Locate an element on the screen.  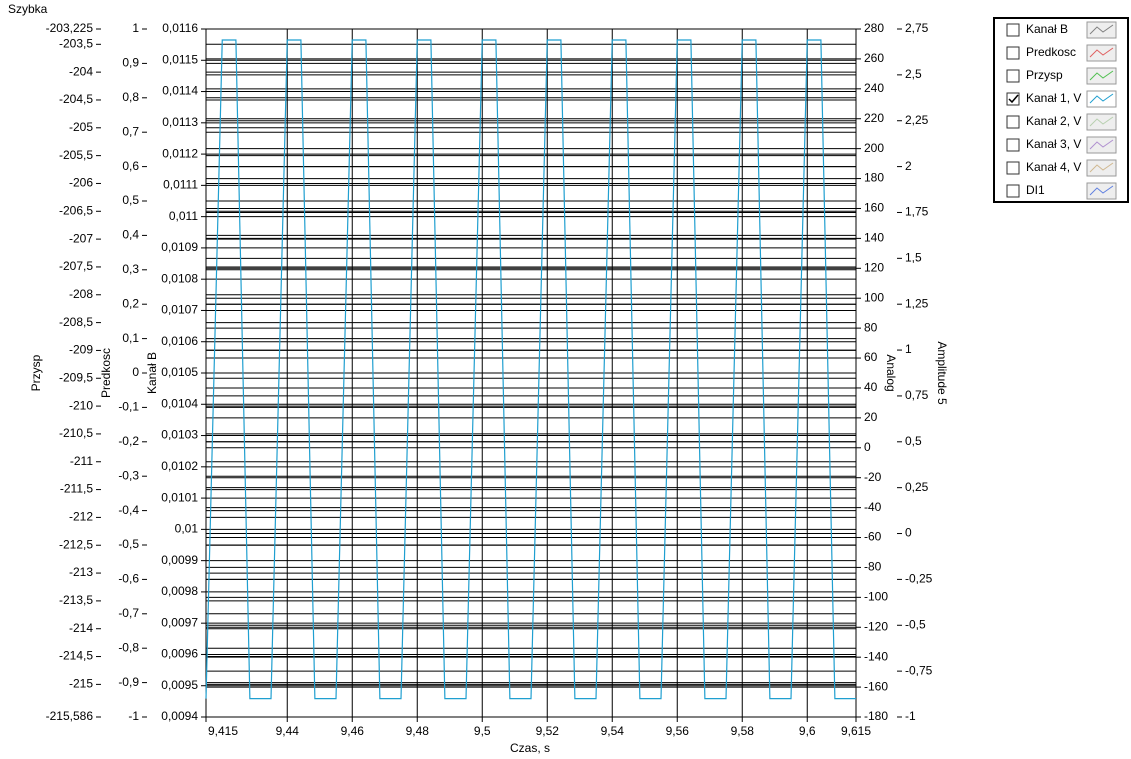
y-tick-label: -0,4 is located at coordinates (128, 510).